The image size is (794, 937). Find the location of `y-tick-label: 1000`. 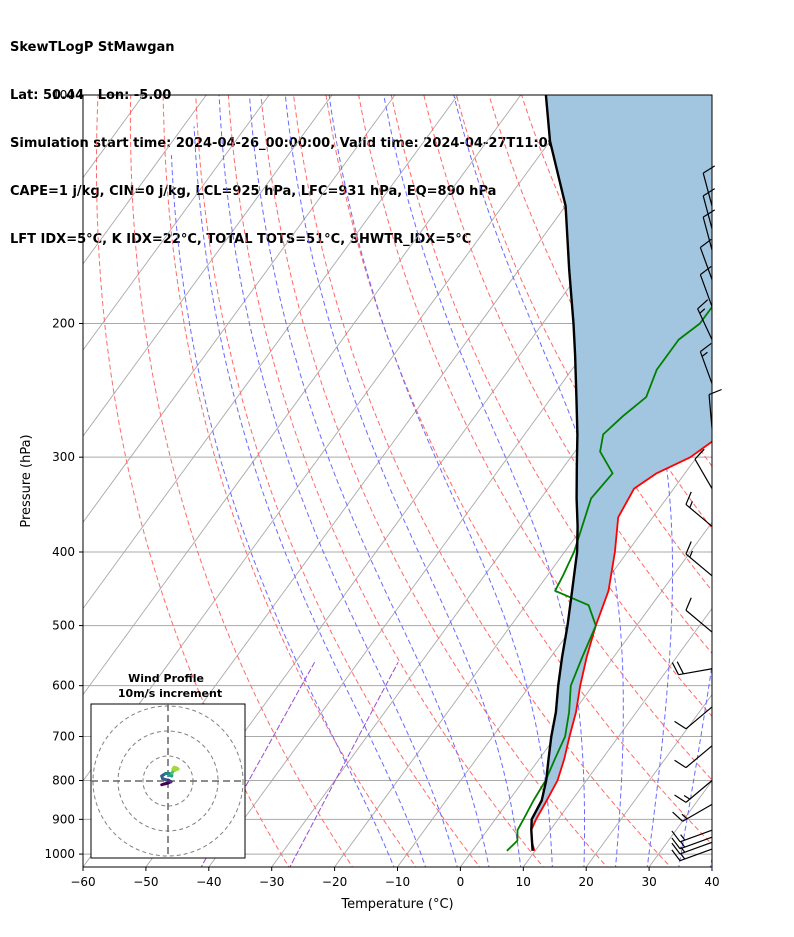

y-tick-label: 1000 is located at coordinates (59, 854).